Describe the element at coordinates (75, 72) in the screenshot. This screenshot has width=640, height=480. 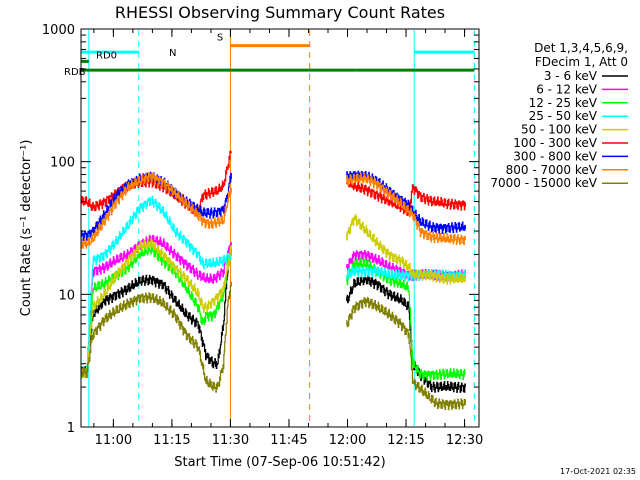
I see `flag-label-RDB: RDB` at that location.